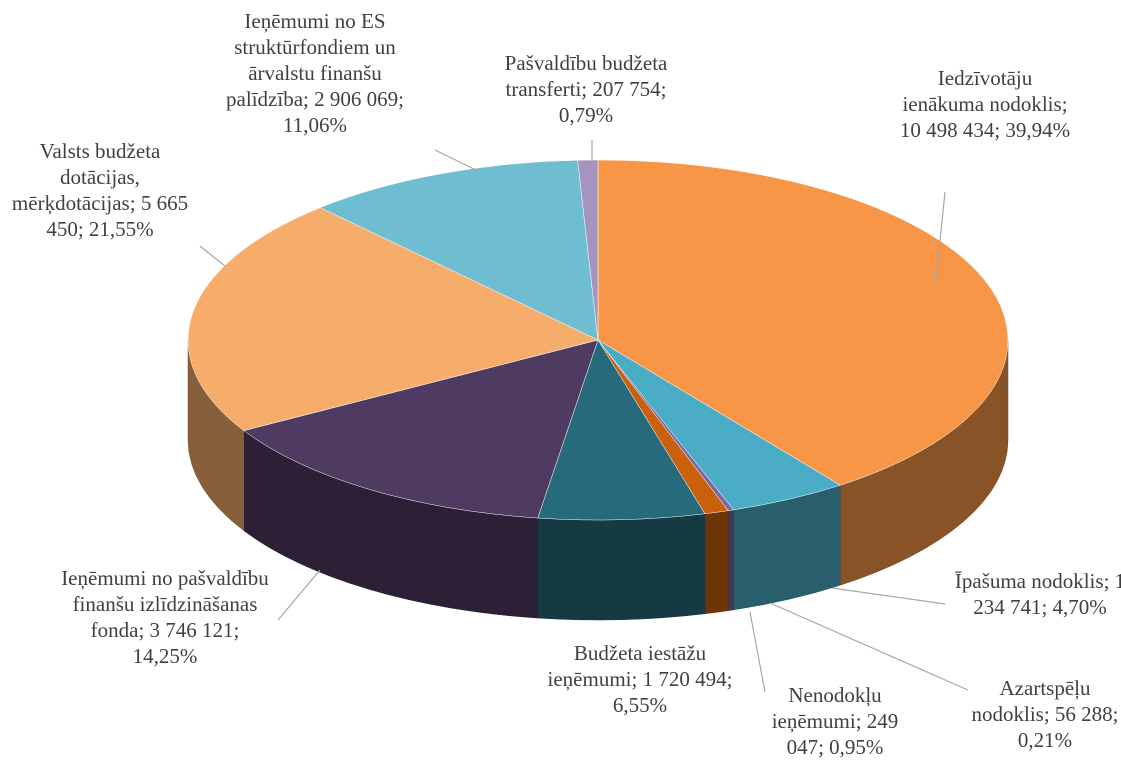  I want to click on data-label: Nenodokļu ieņēmumi; 249 047; 0,95%, so click(835, 721).